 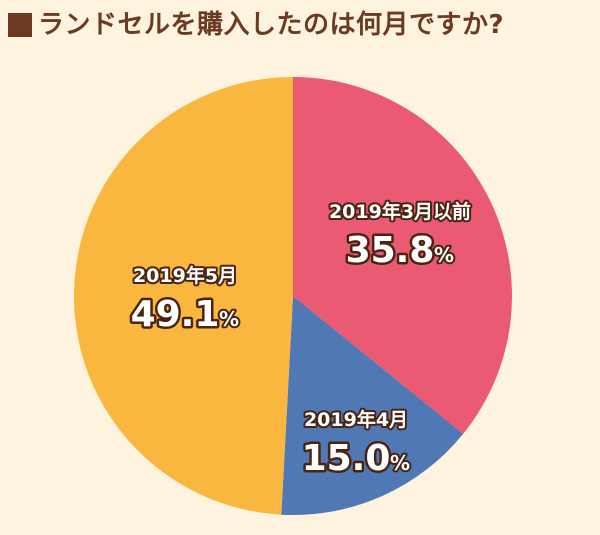 What do you see at coordinates (185, 275) in the screenshot?
I see `slice-label: 2019年5月` at bounding box center [185, 275].